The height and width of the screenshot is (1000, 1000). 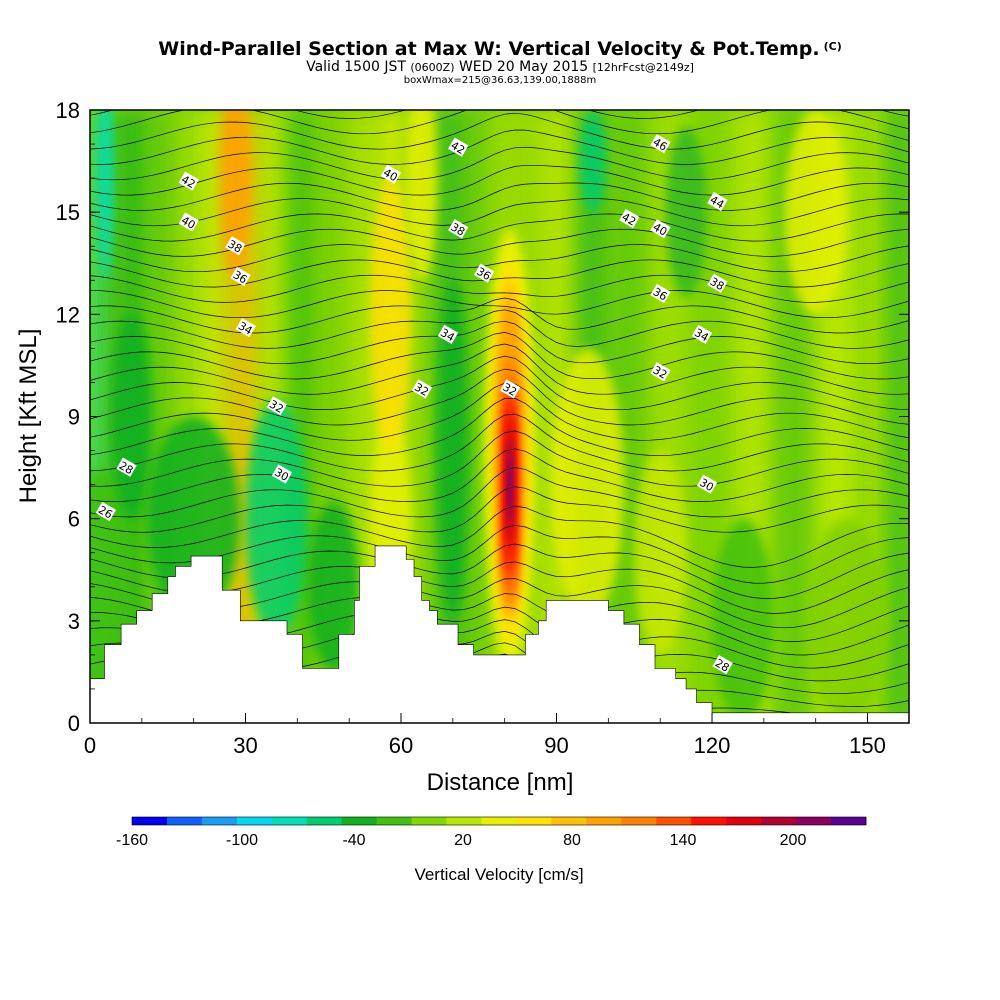 I want to click on isentrope-label: 32, so click(x=422, y=389).